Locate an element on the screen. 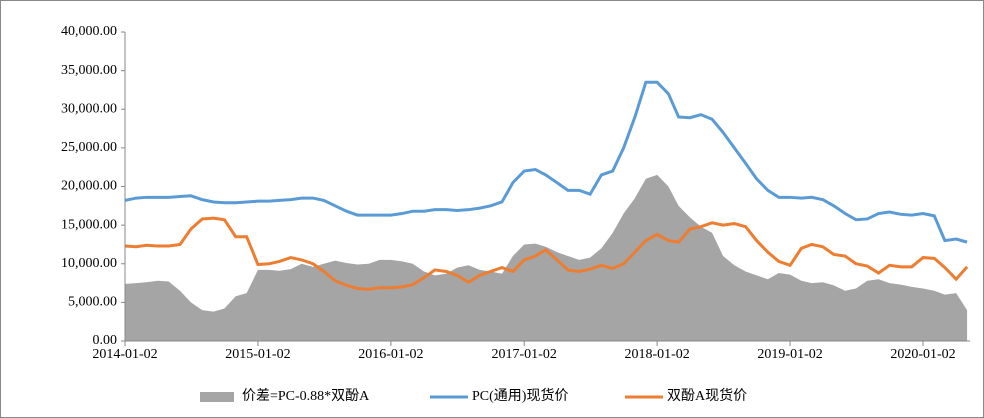 Image resolution: width=984 pixels, height=418 pixels. legend-label: PC(通用)现货价 is located at coordinates (520, 395).